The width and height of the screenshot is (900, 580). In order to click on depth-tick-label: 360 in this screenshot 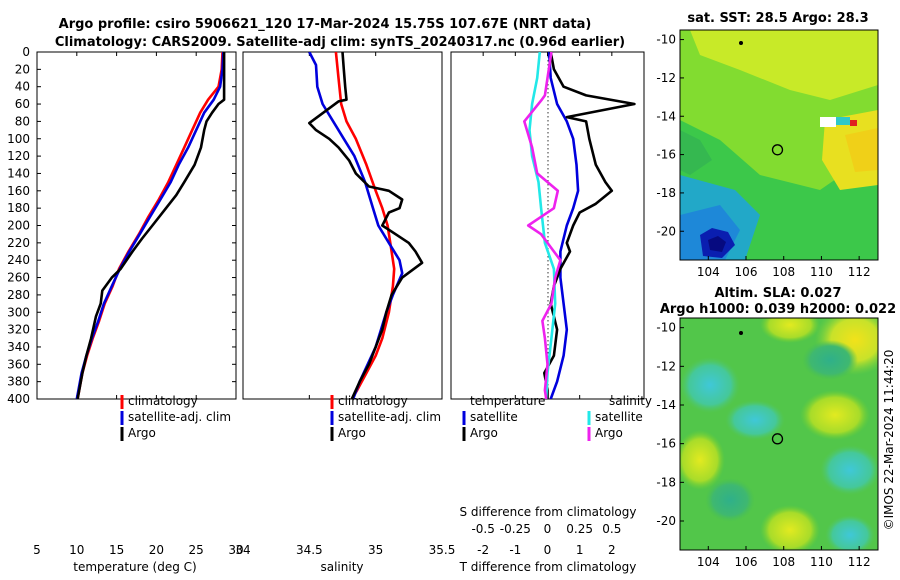, I will do `click(18, 364)`.